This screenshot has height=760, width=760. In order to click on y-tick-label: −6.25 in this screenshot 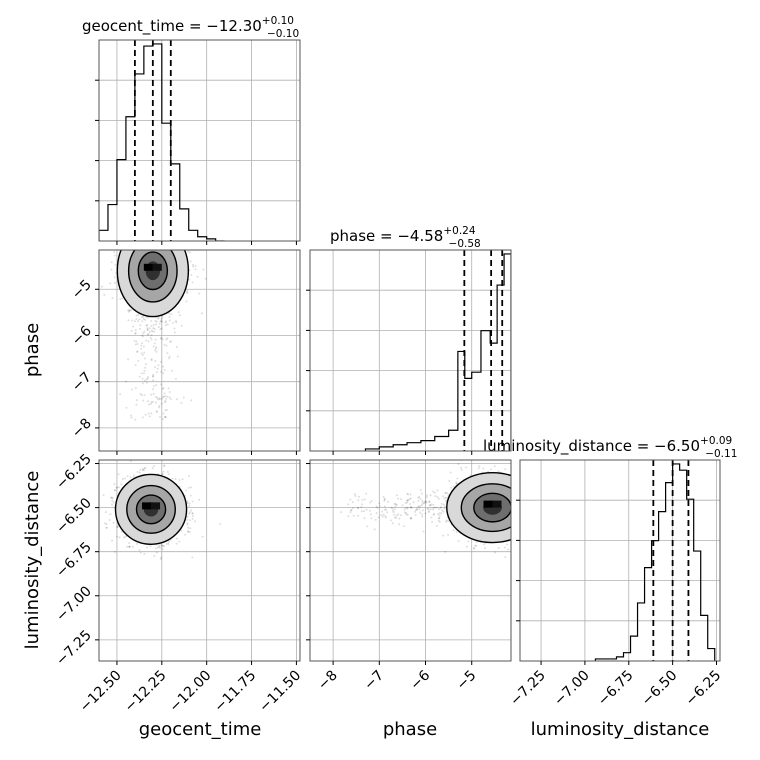, I will do `click(74, 472)`.